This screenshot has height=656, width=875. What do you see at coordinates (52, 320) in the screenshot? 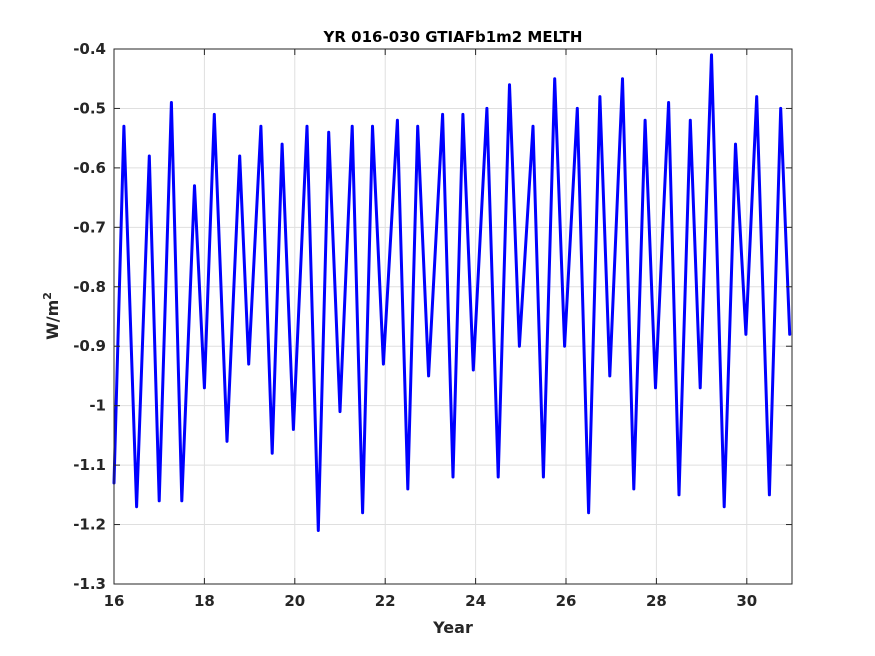
I see `y-axis-label-base: W/m` at bounding box center [52, 320].